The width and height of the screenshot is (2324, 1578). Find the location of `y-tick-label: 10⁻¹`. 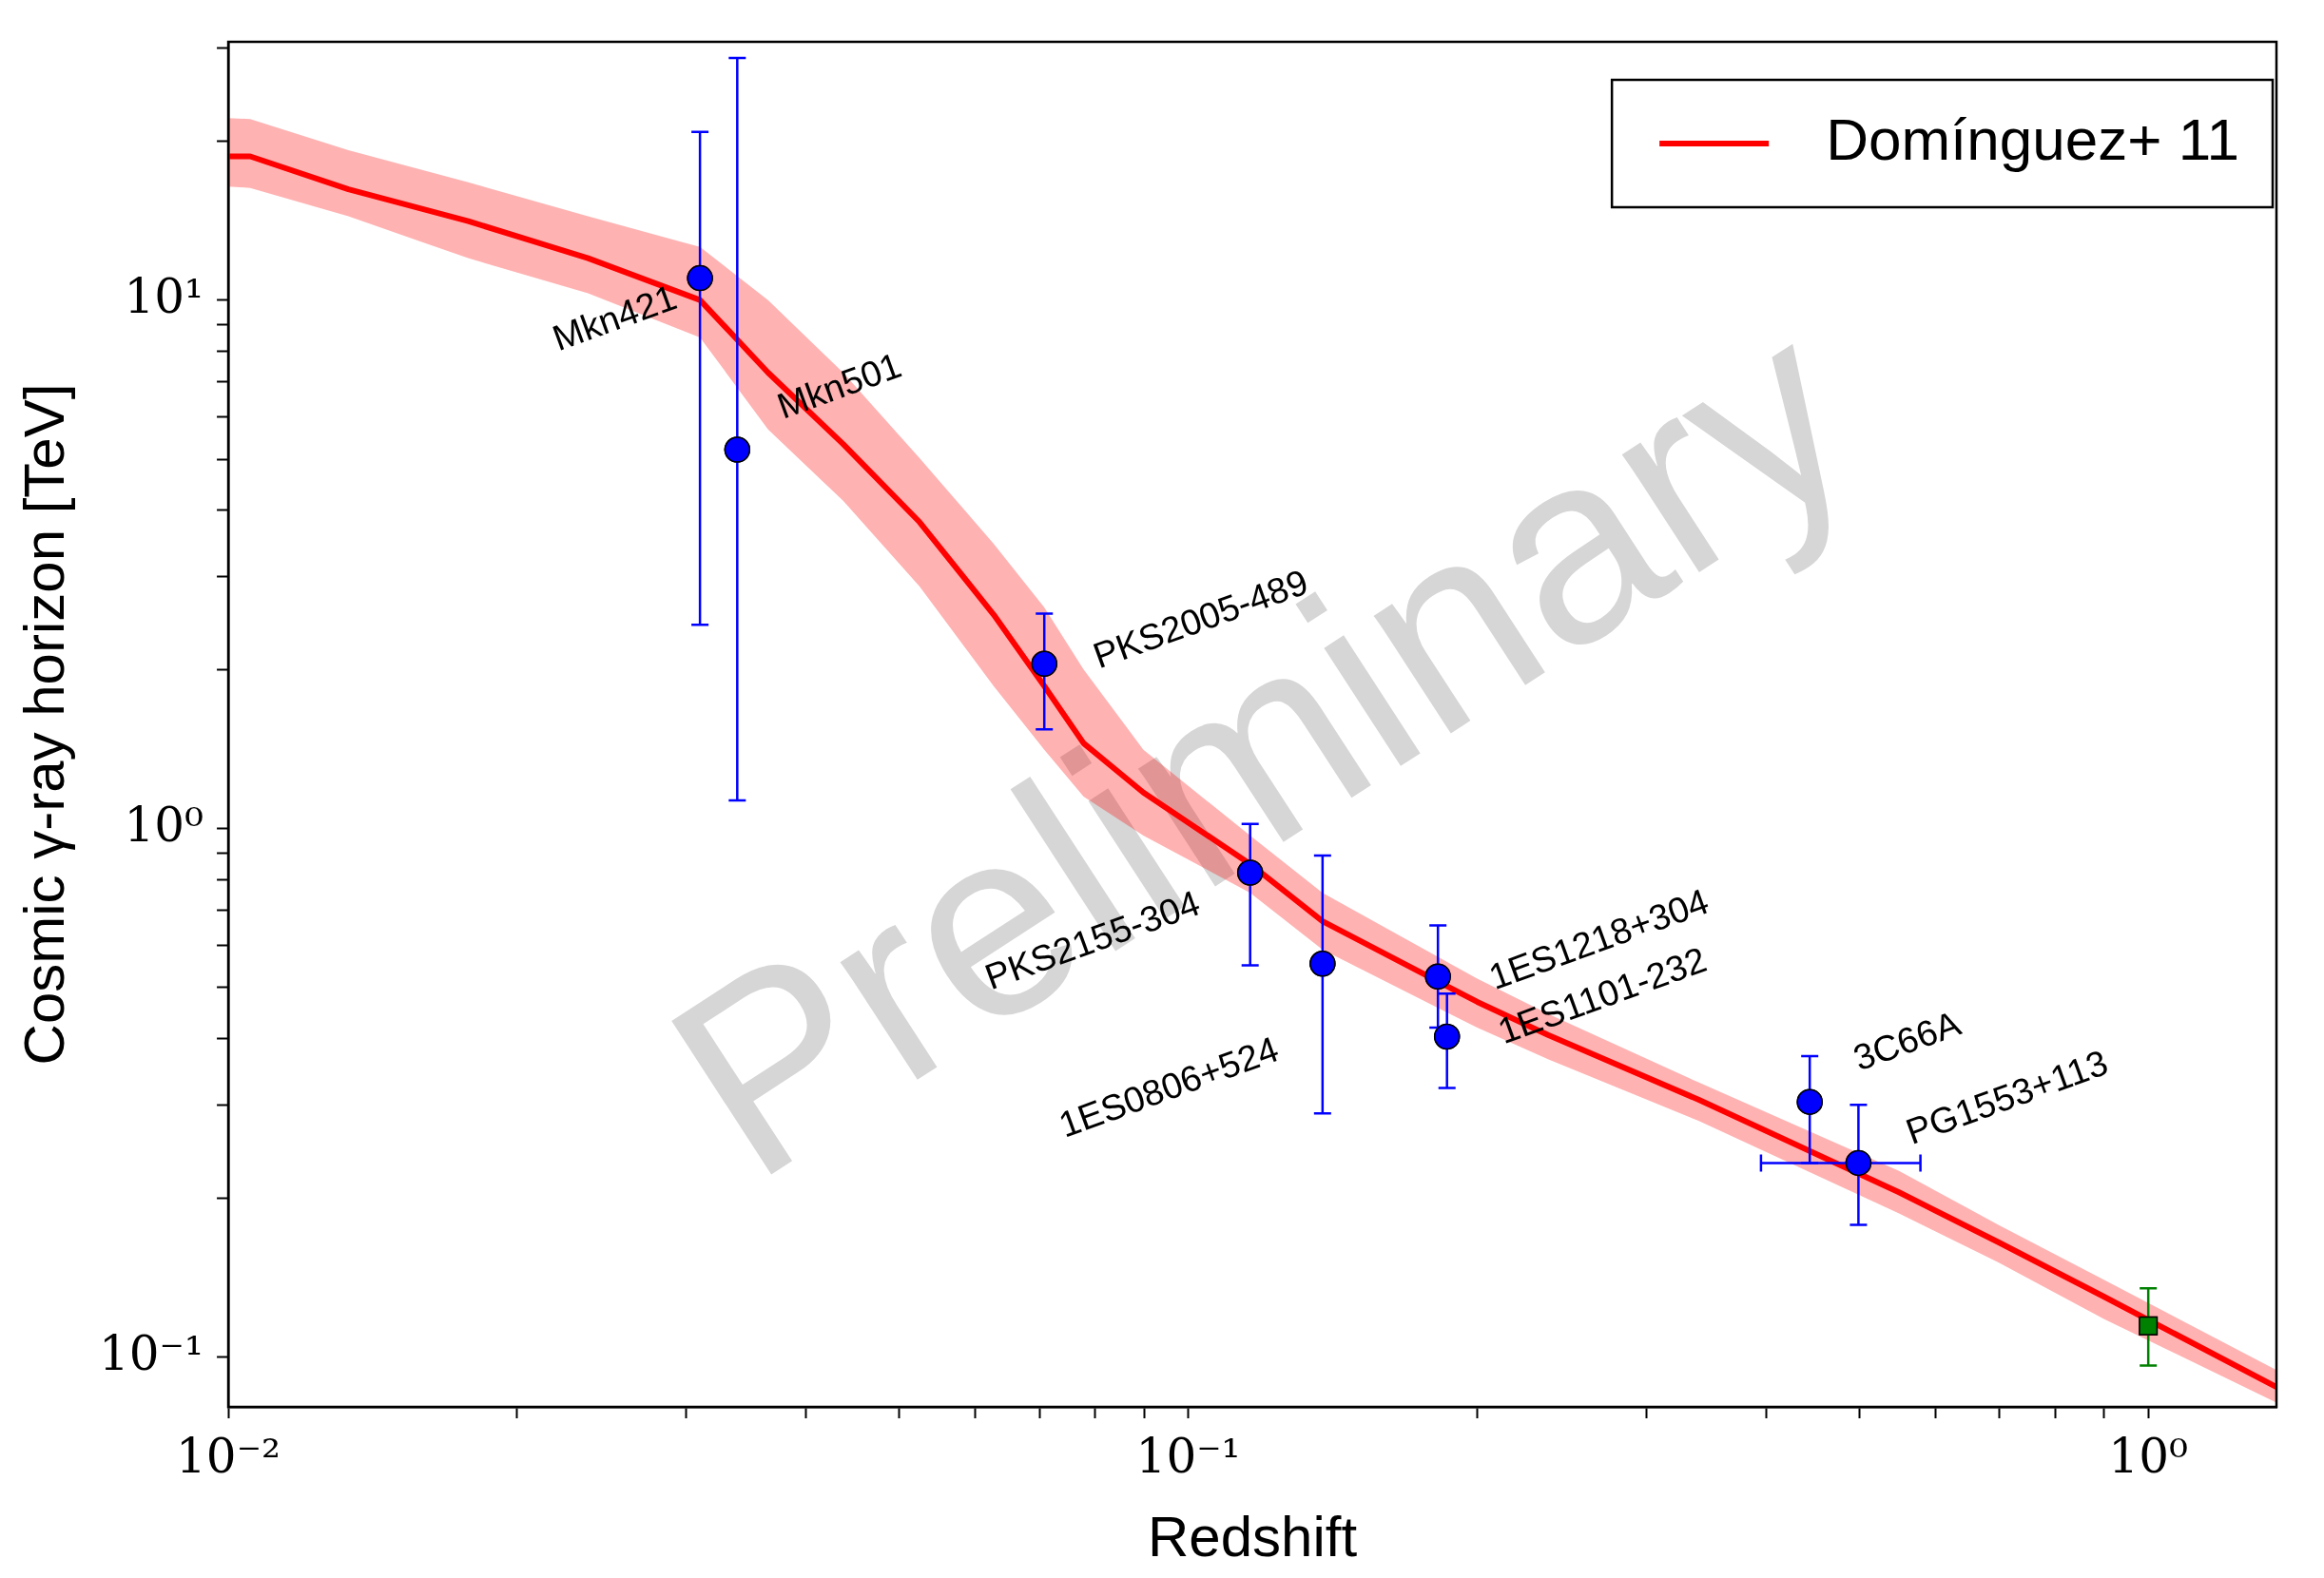

y-tick-label: 10⁻¹ is located at coordinates (152, 1353).